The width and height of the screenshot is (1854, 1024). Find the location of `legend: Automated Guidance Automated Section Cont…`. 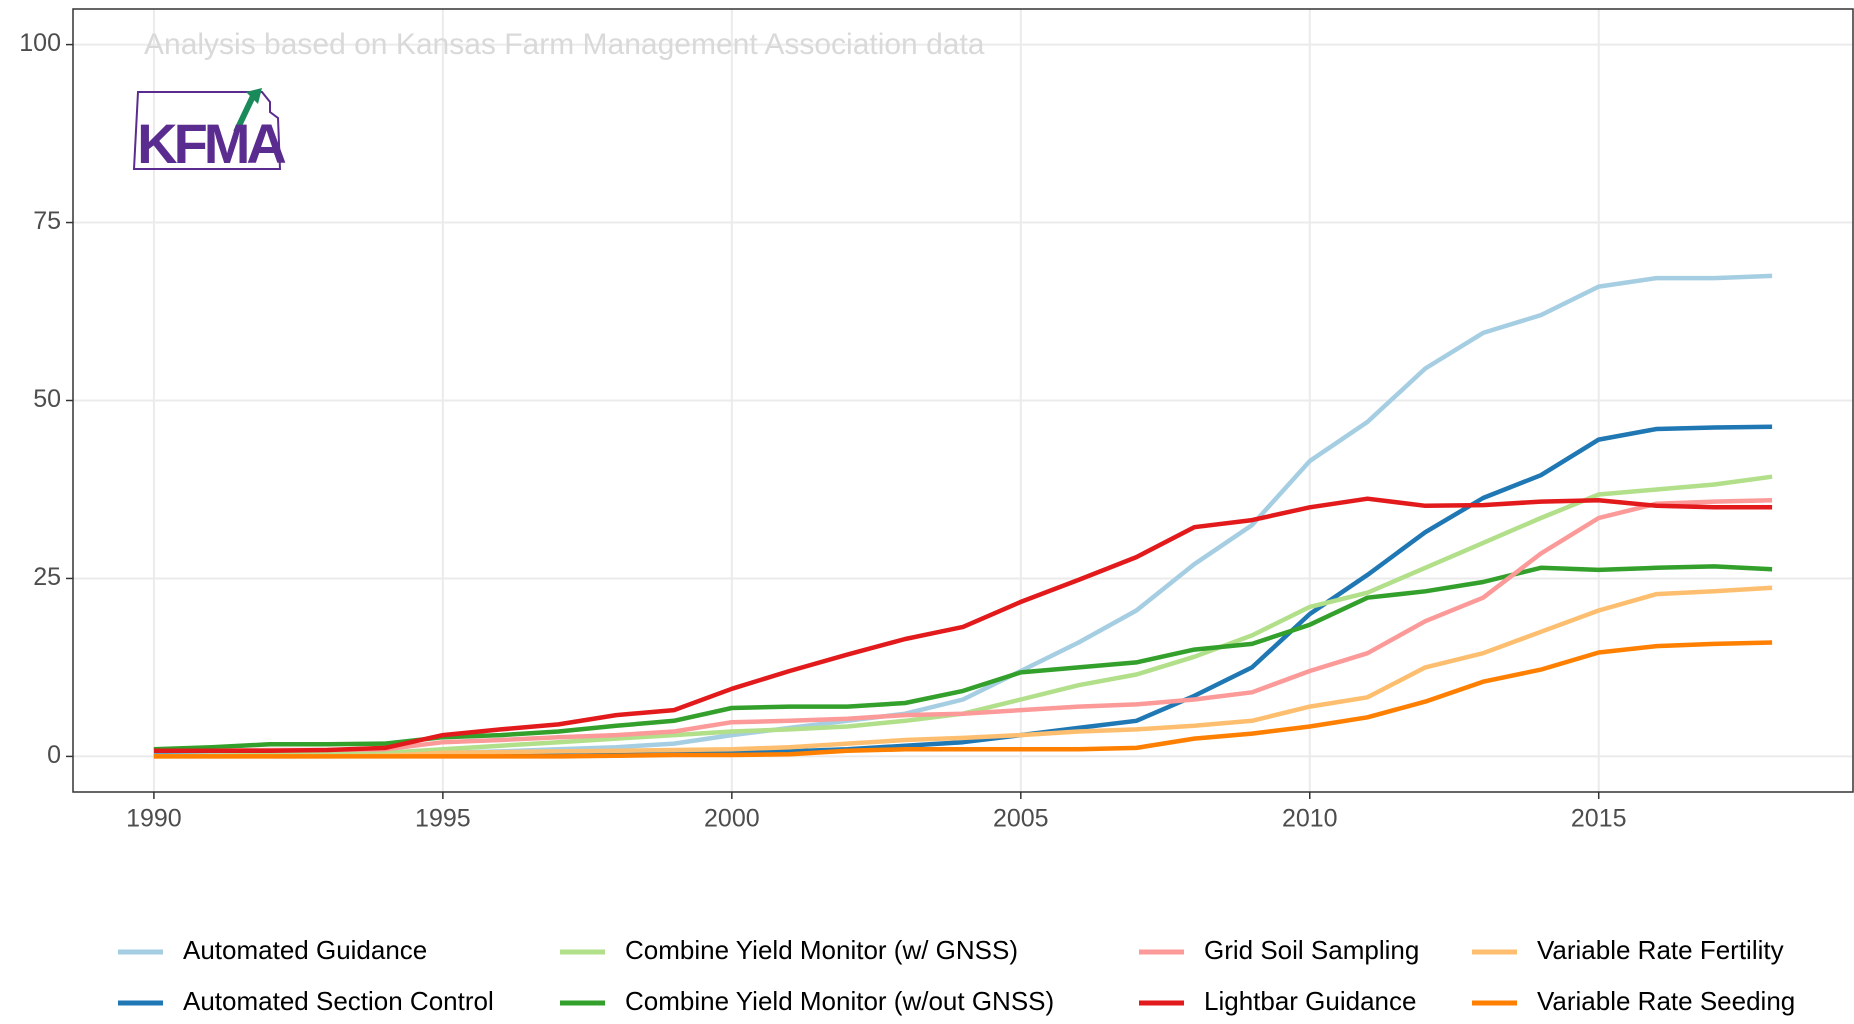

legend: Automated Guidance Automated Section Cont… is located at coordinates (956, 975).